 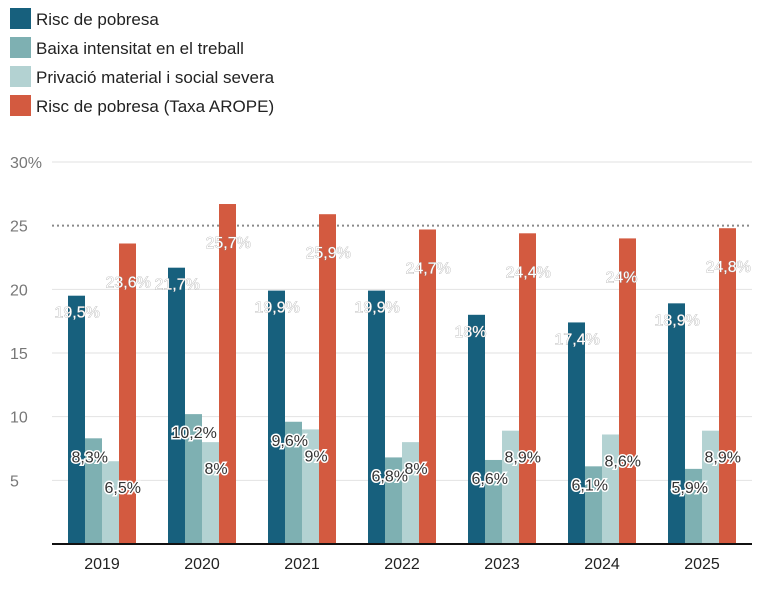 I want to click on legend-label-1: Baixa intensitat en el treball, so click(x=140, y=48).